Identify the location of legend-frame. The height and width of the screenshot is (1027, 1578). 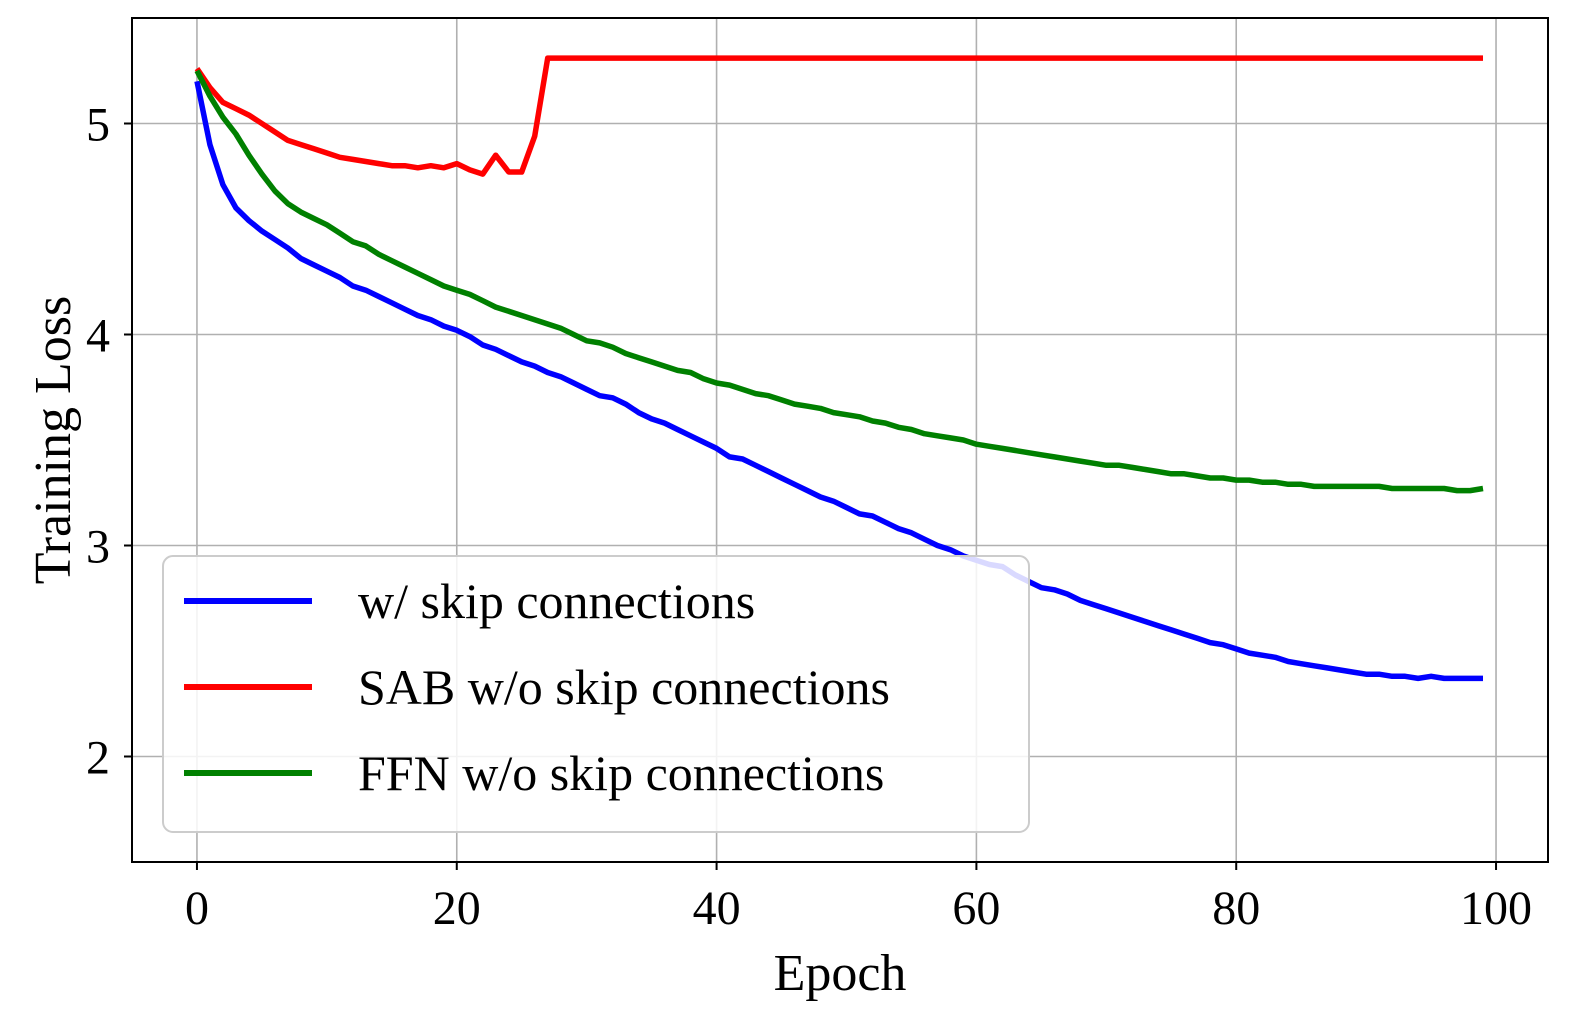
(596, 694).